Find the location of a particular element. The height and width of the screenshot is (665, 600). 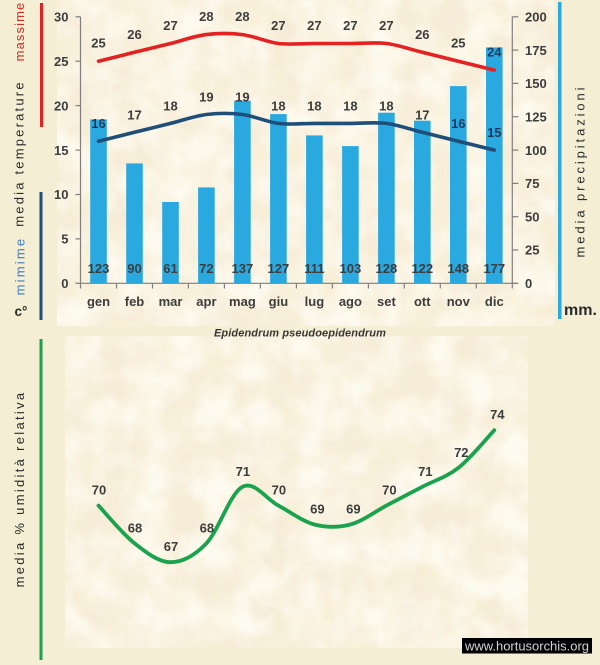

svg-text: 67 is located at coordinates (171, 546).